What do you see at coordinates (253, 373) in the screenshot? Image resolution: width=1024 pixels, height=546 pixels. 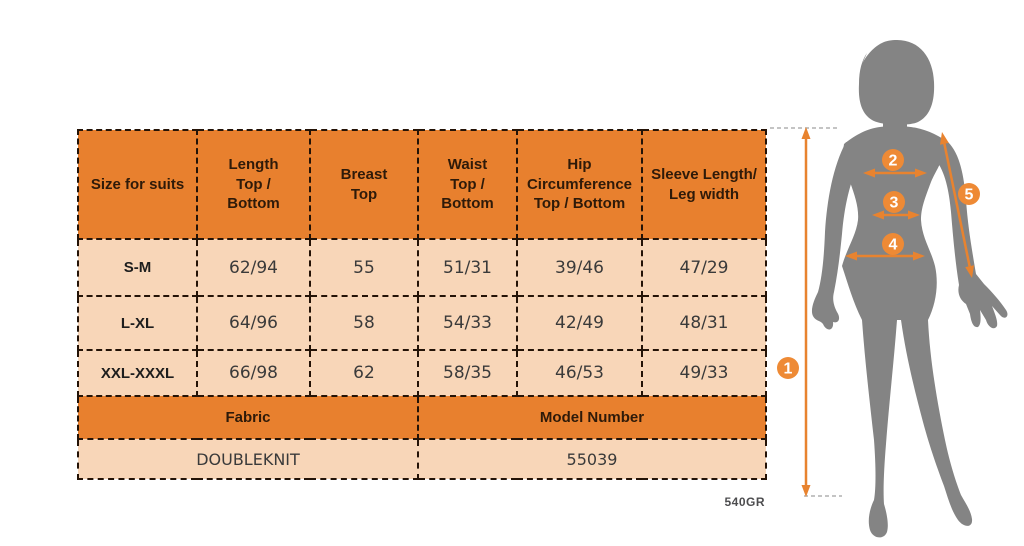 I see `value-cell: 66/98` at bounding box center [253, 373].